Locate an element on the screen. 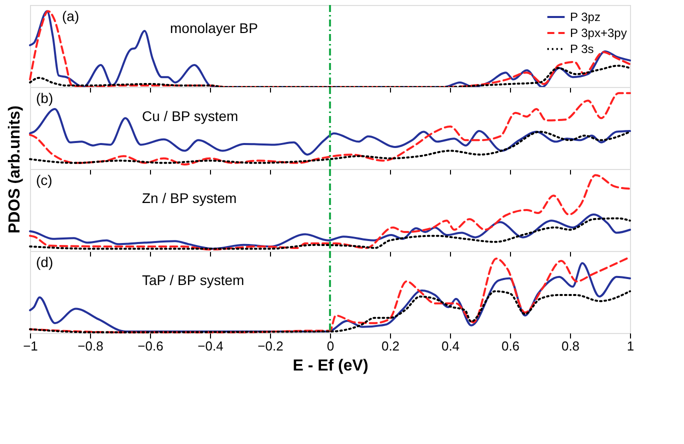 This screenshot has width=684, height=444. x-tick-label: −0.8 is located at coordinates (91, 346).